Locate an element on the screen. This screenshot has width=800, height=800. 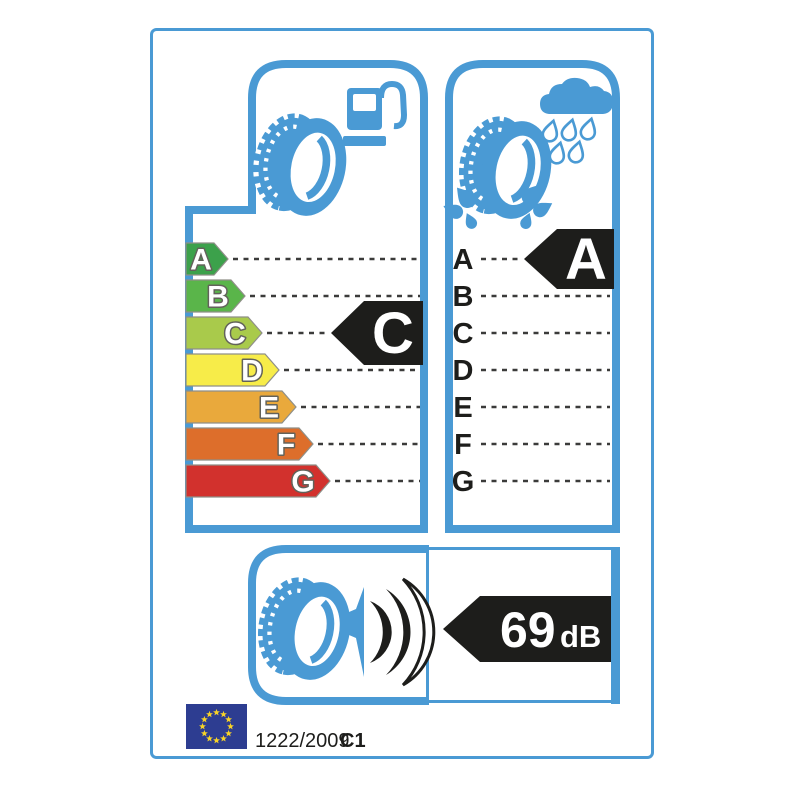
wet-grip-rating-arrow is located at coordinates (569, 259).